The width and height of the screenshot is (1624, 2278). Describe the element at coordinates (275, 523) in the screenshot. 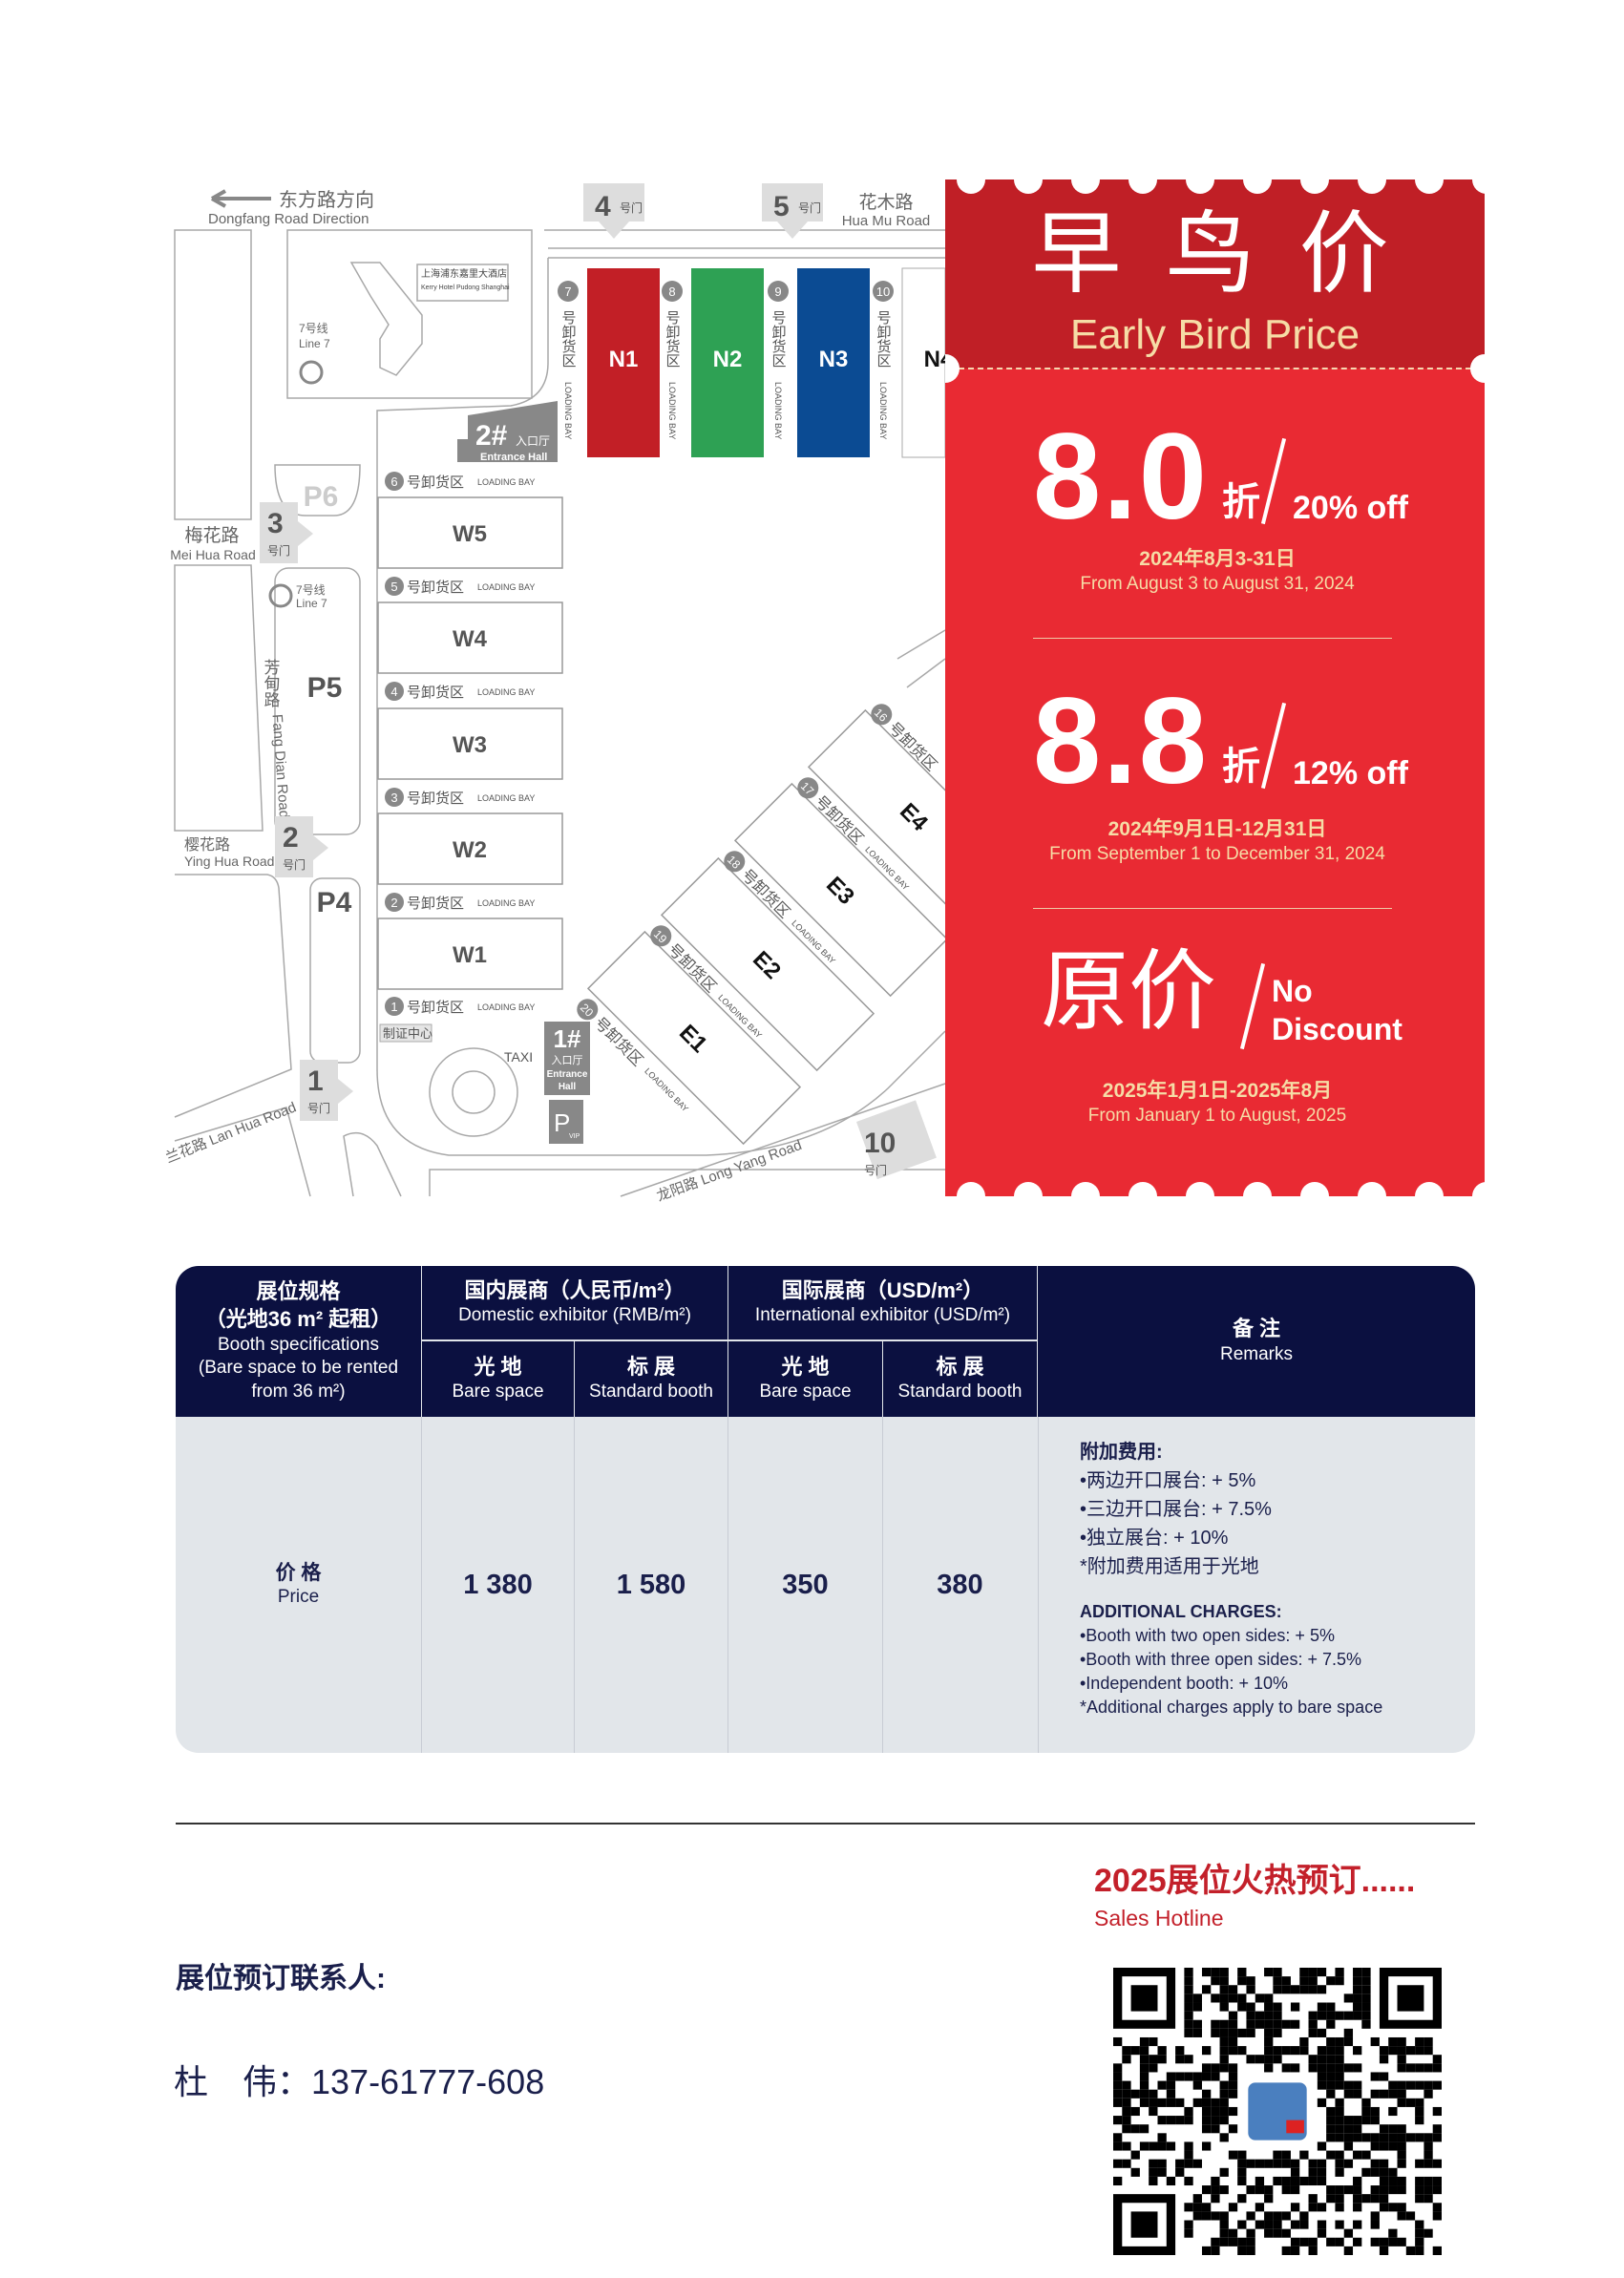

I see `gate-number: 3` at that location.